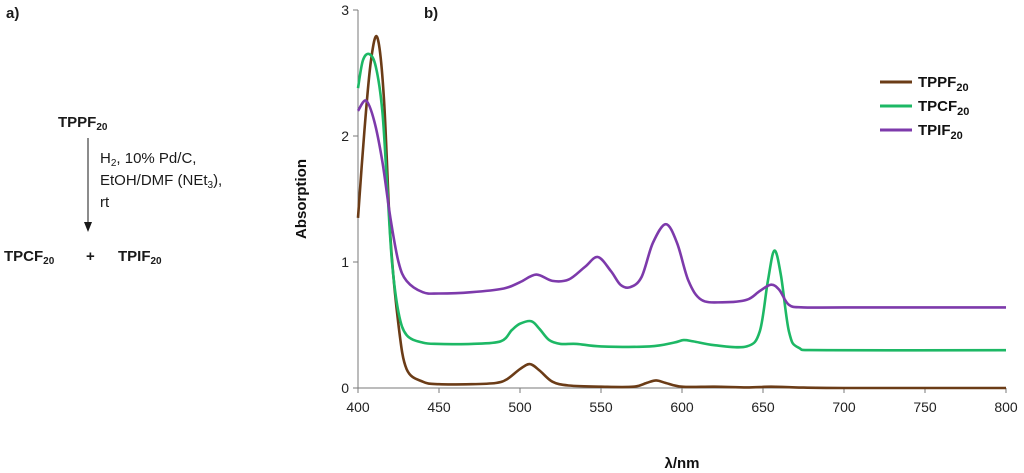 The image size is (1024, 473). I want to click on x-tick-label: 550, so click(601, 407).